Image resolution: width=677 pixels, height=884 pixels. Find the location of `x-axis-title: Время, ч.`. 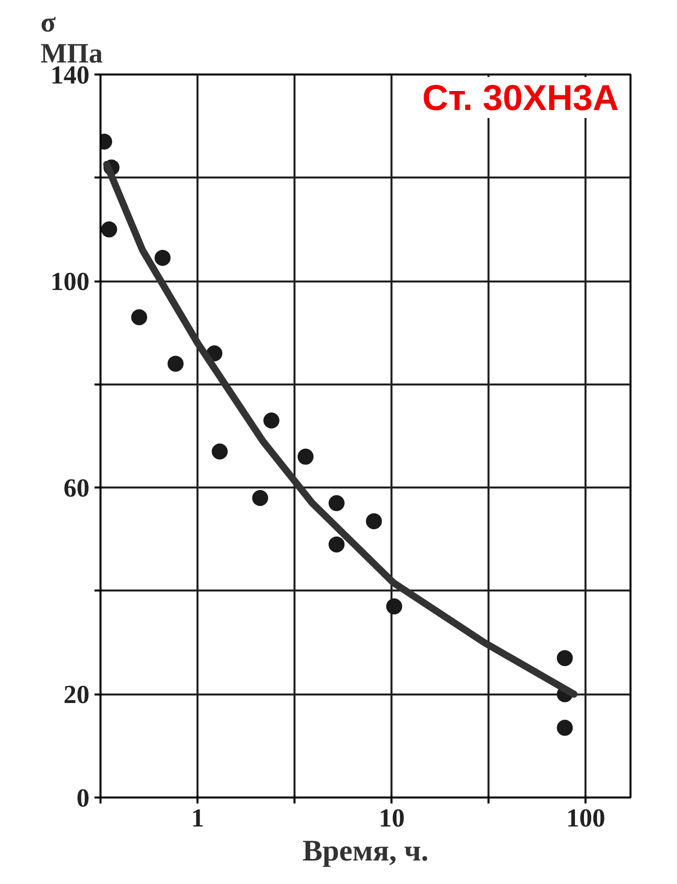

x-axis-title: Время, ч. is located at coordinates (365, 851).